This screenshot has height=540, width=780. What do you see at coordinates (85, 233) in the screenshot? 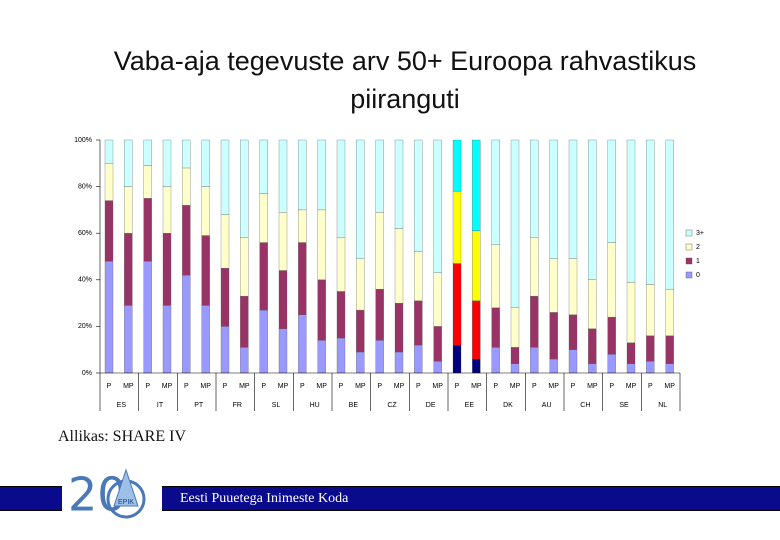
I see `y-tick-label: 60%` at bounding box center [85, 233].